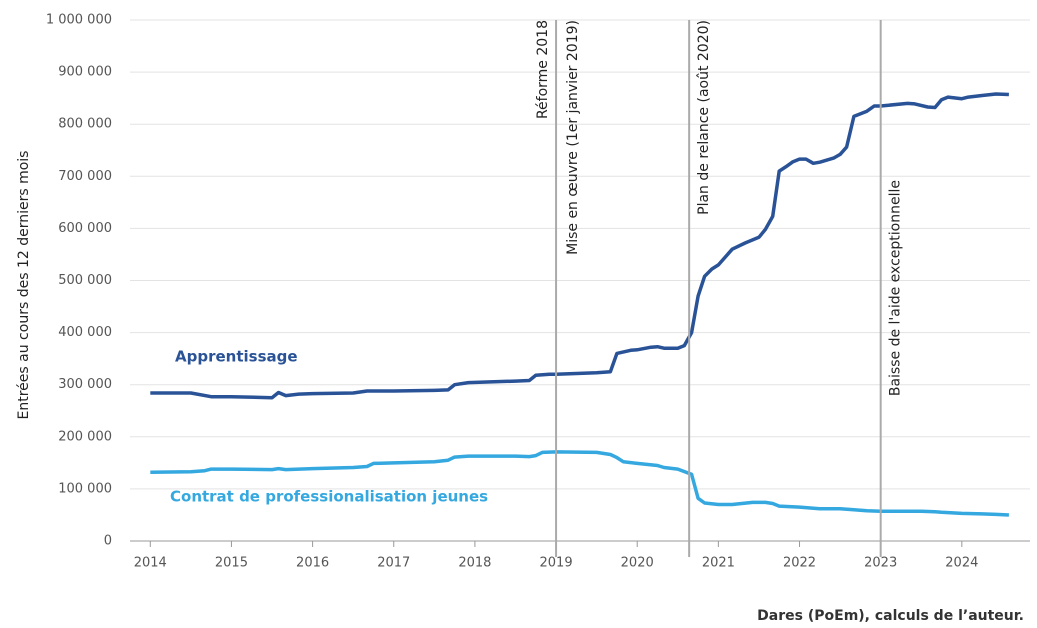 The width and height of the screenshot is (1037, 628). What do you see at coordinates (393, 563) in the screenshot?
I see `x-tick-label: 2017` at bounding box center [393, 563].